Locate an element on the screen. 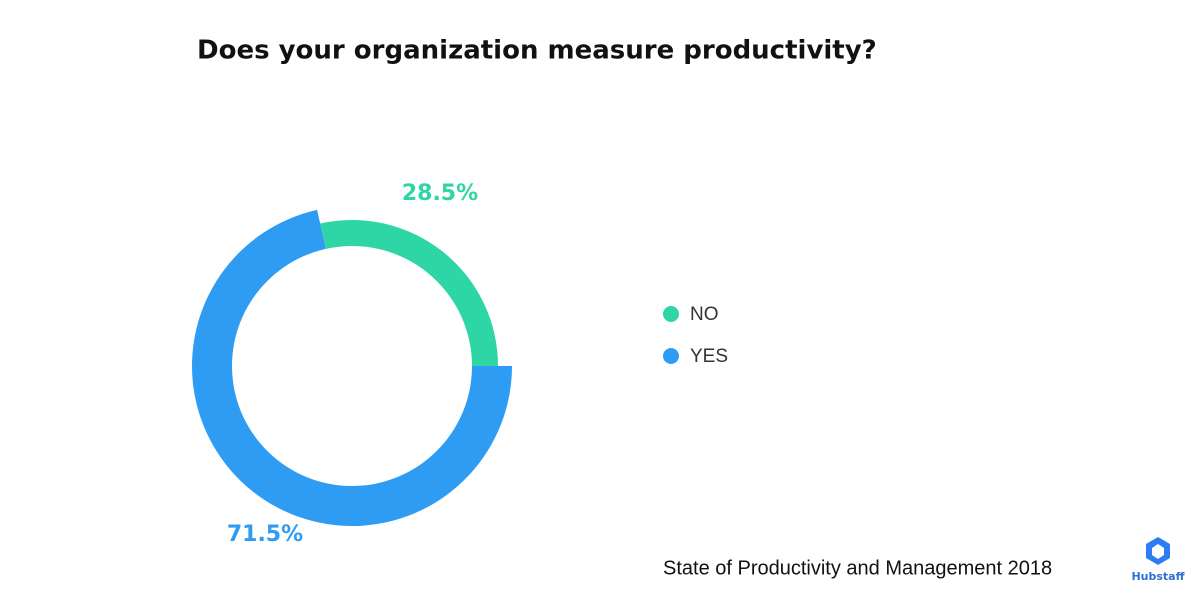 This screenshot has height=600, width=1200. logo-text: Hubstaff is located at coordinates (1157, 576).